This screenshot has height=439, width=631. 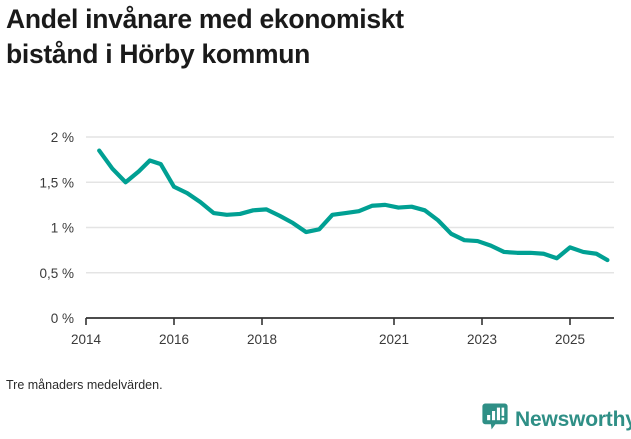 I want to click on newsworthy-logo: Newsworthy, so click(x=556, y=419).